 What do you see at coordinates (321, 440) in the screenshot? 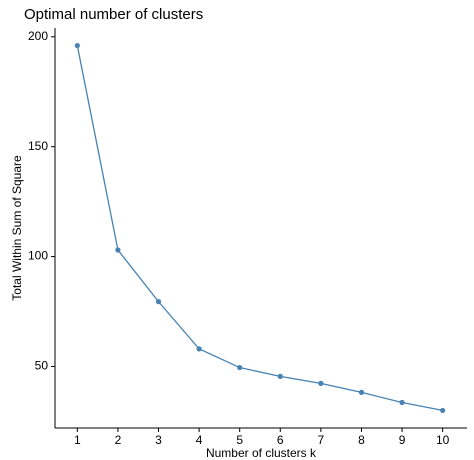
I see `x-tick-label: 7` at bounding box center [321, 440].